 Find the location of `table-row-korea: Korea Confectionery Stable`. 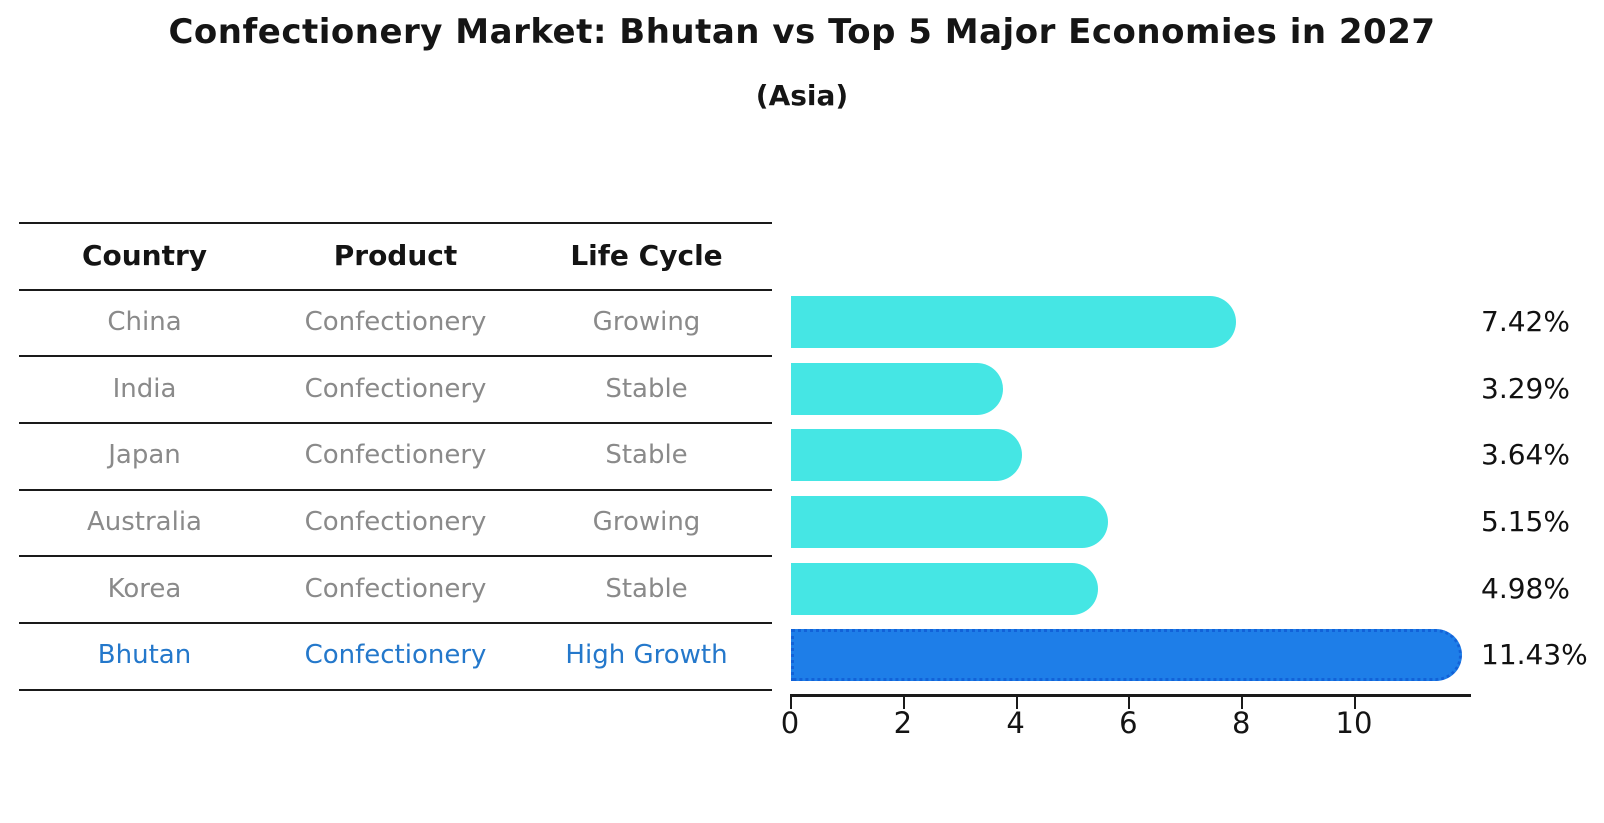

table-row-korea: Korea Confectionery Stable is located at coordinates (395, 588).